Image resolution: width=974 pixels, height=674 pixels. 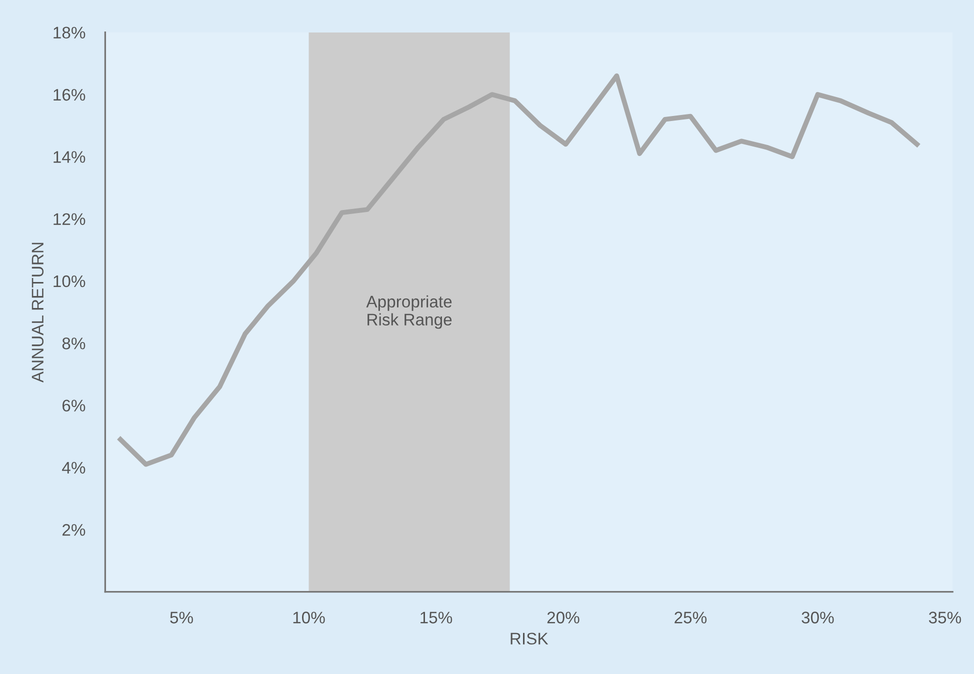 What do you see at coordinates (409, 312) in the screenshot?
I see `band-label: Appropriate Risk Range` at bounding box center [409, 312].